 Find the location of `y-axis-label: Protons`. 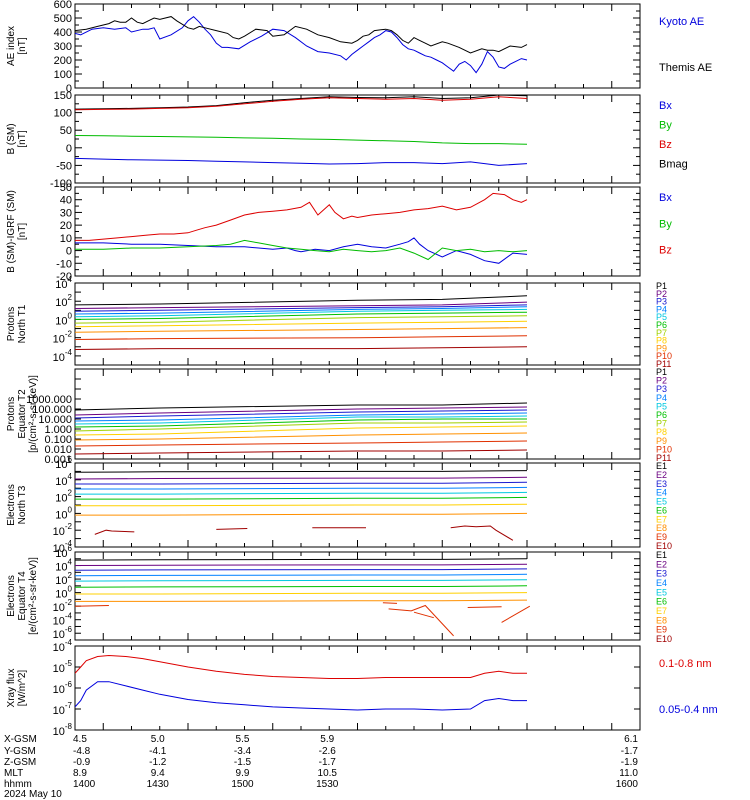

y-axis-label: Protons is located at coordinates (11, 414).